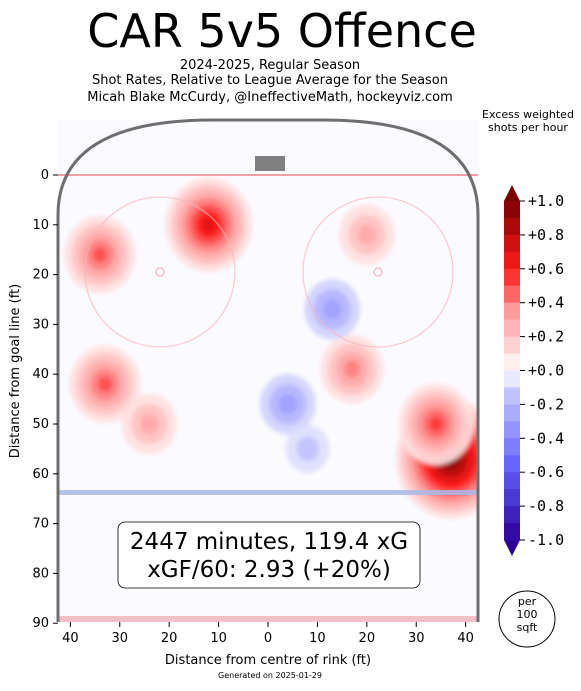 The width and height of the screenshot is (581, 691). What do you see at coordinates (268, 660) in the screenshot?
I see `x-axis-label: Distance from centre of rink (ft)` at bounding box center [268, 660].